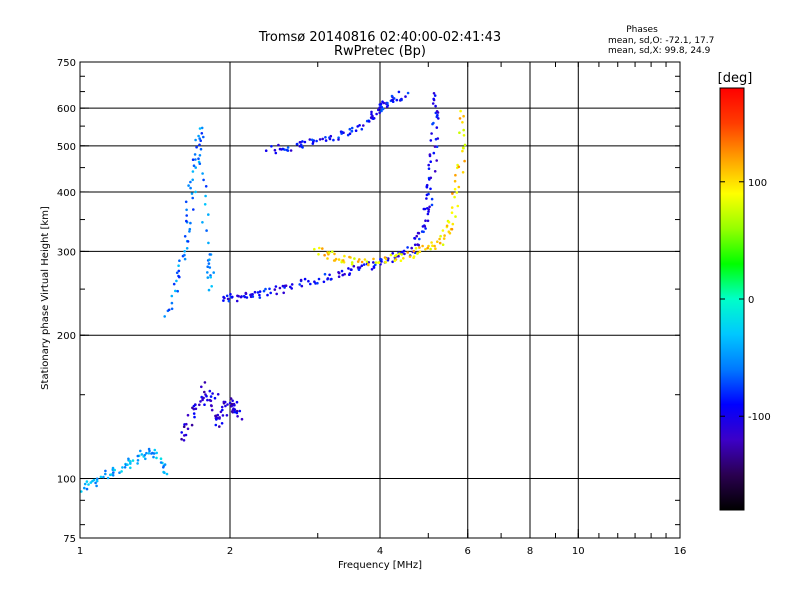  I want to click on x-axis-label: Frequency [MHz], so click(380, 565).